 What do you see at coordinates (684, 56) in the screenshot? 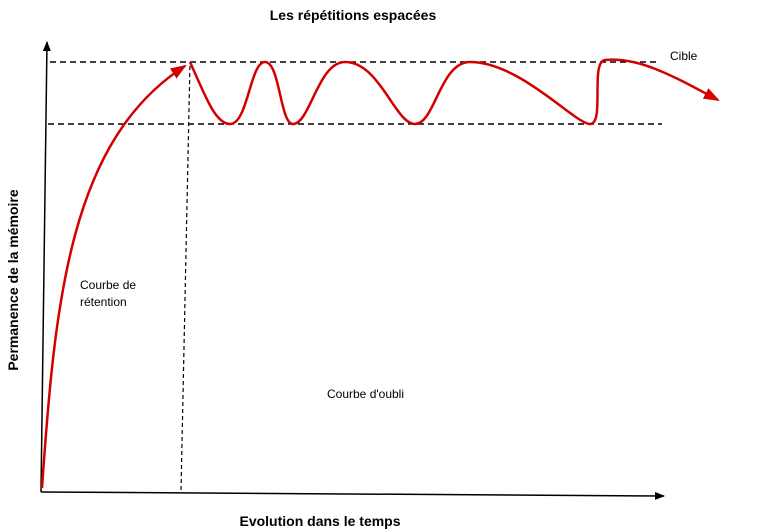
I see `target-label: Cible` at bounding box center [684, 56].